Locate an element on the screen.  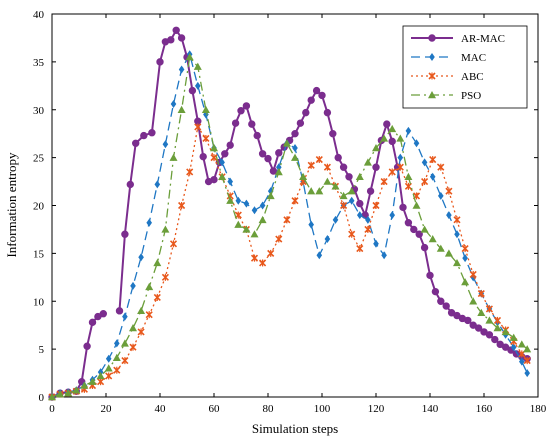
legend-item: PSO is located at coordinates (446, 96).